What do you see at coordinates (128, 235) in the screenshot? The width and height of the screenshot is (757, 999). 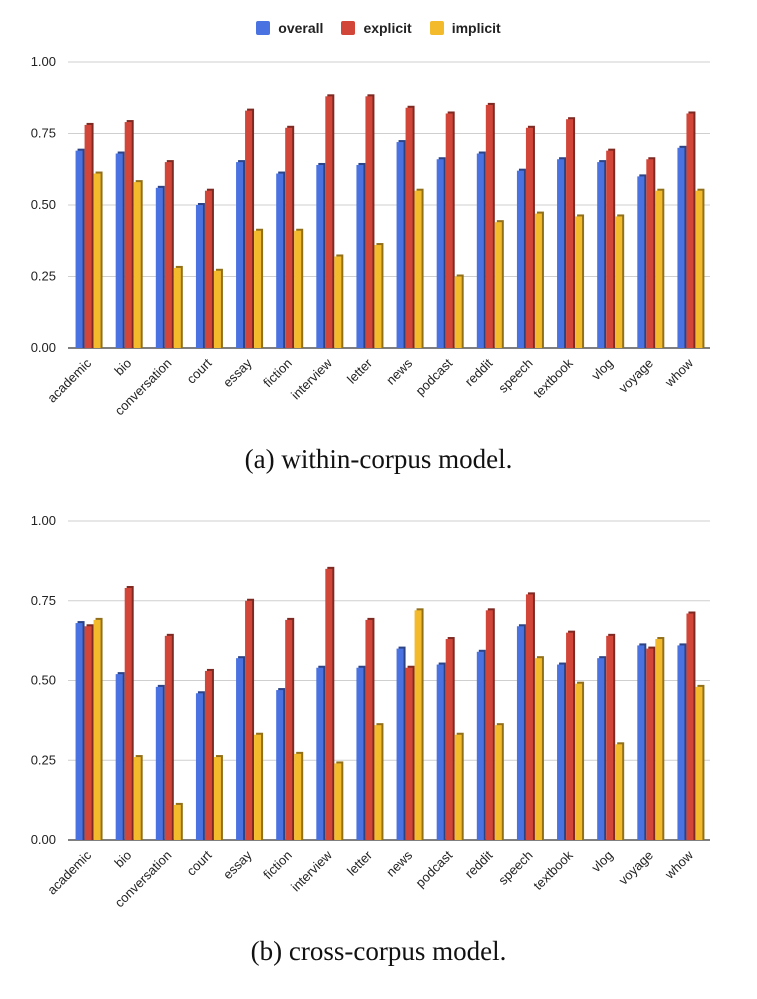 I see `bar-explicit-bio` at bounding box center [128, 235].